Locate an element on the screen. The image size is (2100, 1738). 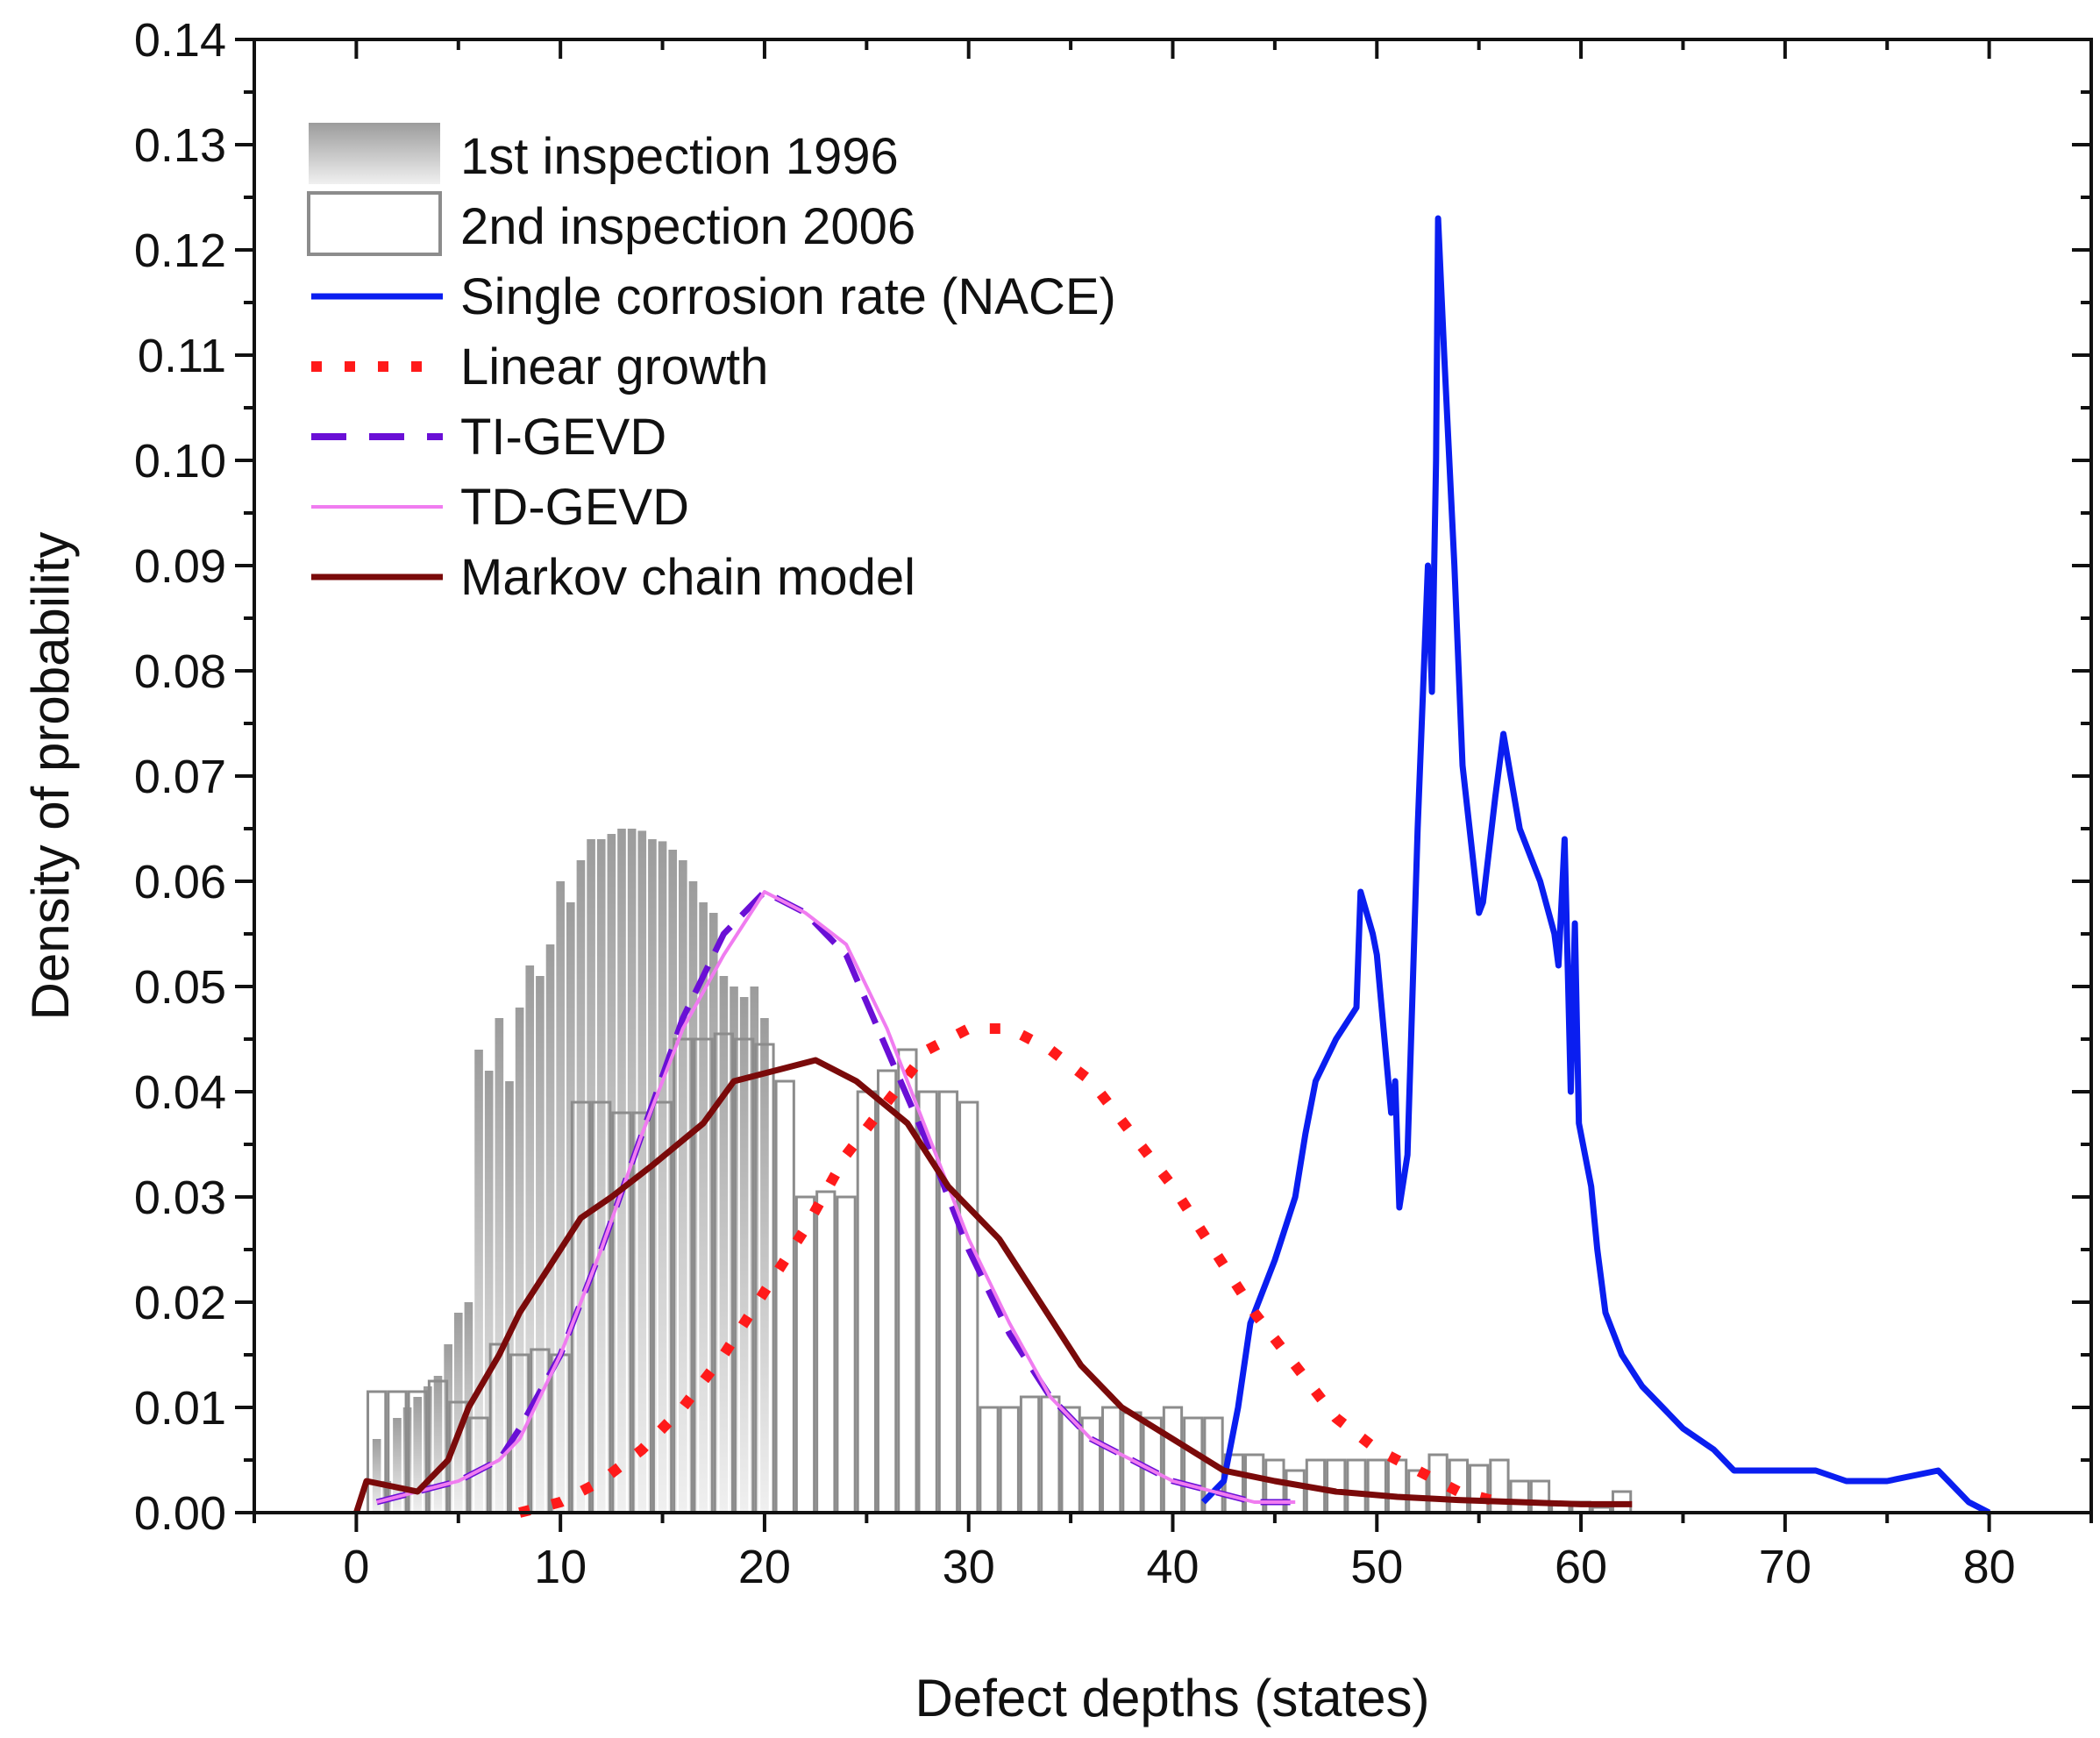
y-tick-label: 0.06 is located at coordinates (180, 882).